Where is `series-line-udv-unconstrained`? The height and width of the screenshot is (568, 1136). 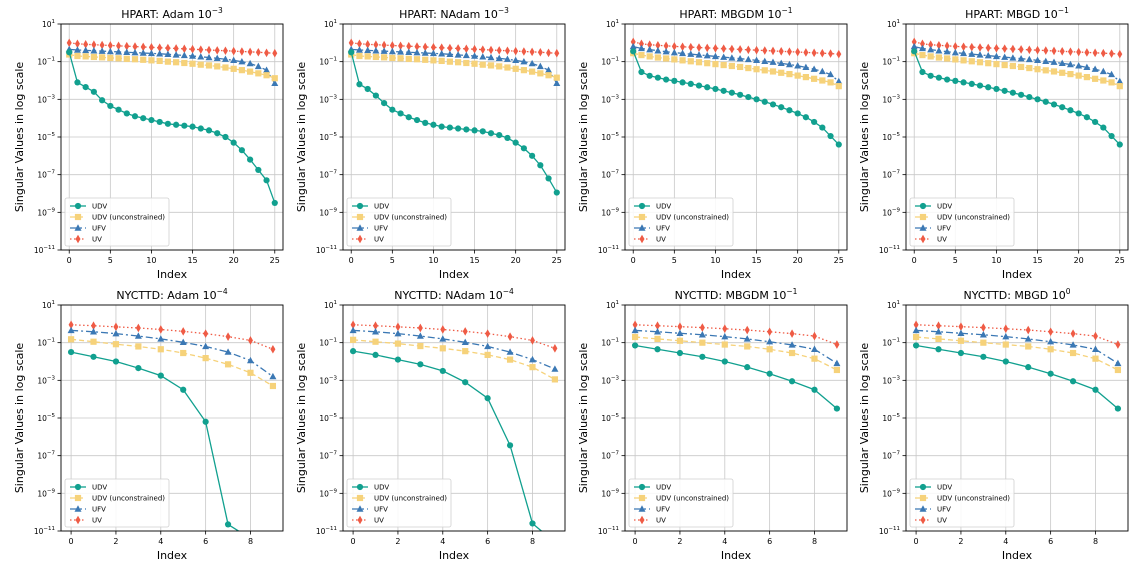 series-line-udv-unconstrained is located at coordinates (172, 362).